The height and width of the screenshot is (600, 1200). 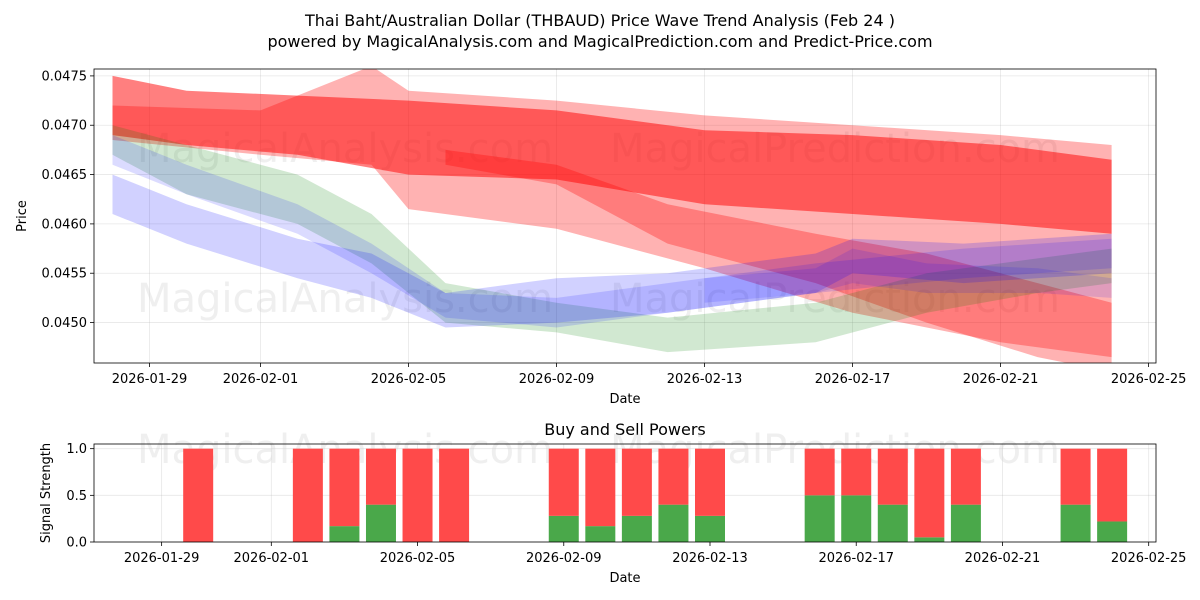 I want to click on buy-sell-x-tick-label: 2026-01-29, so click(x=162, y=558).